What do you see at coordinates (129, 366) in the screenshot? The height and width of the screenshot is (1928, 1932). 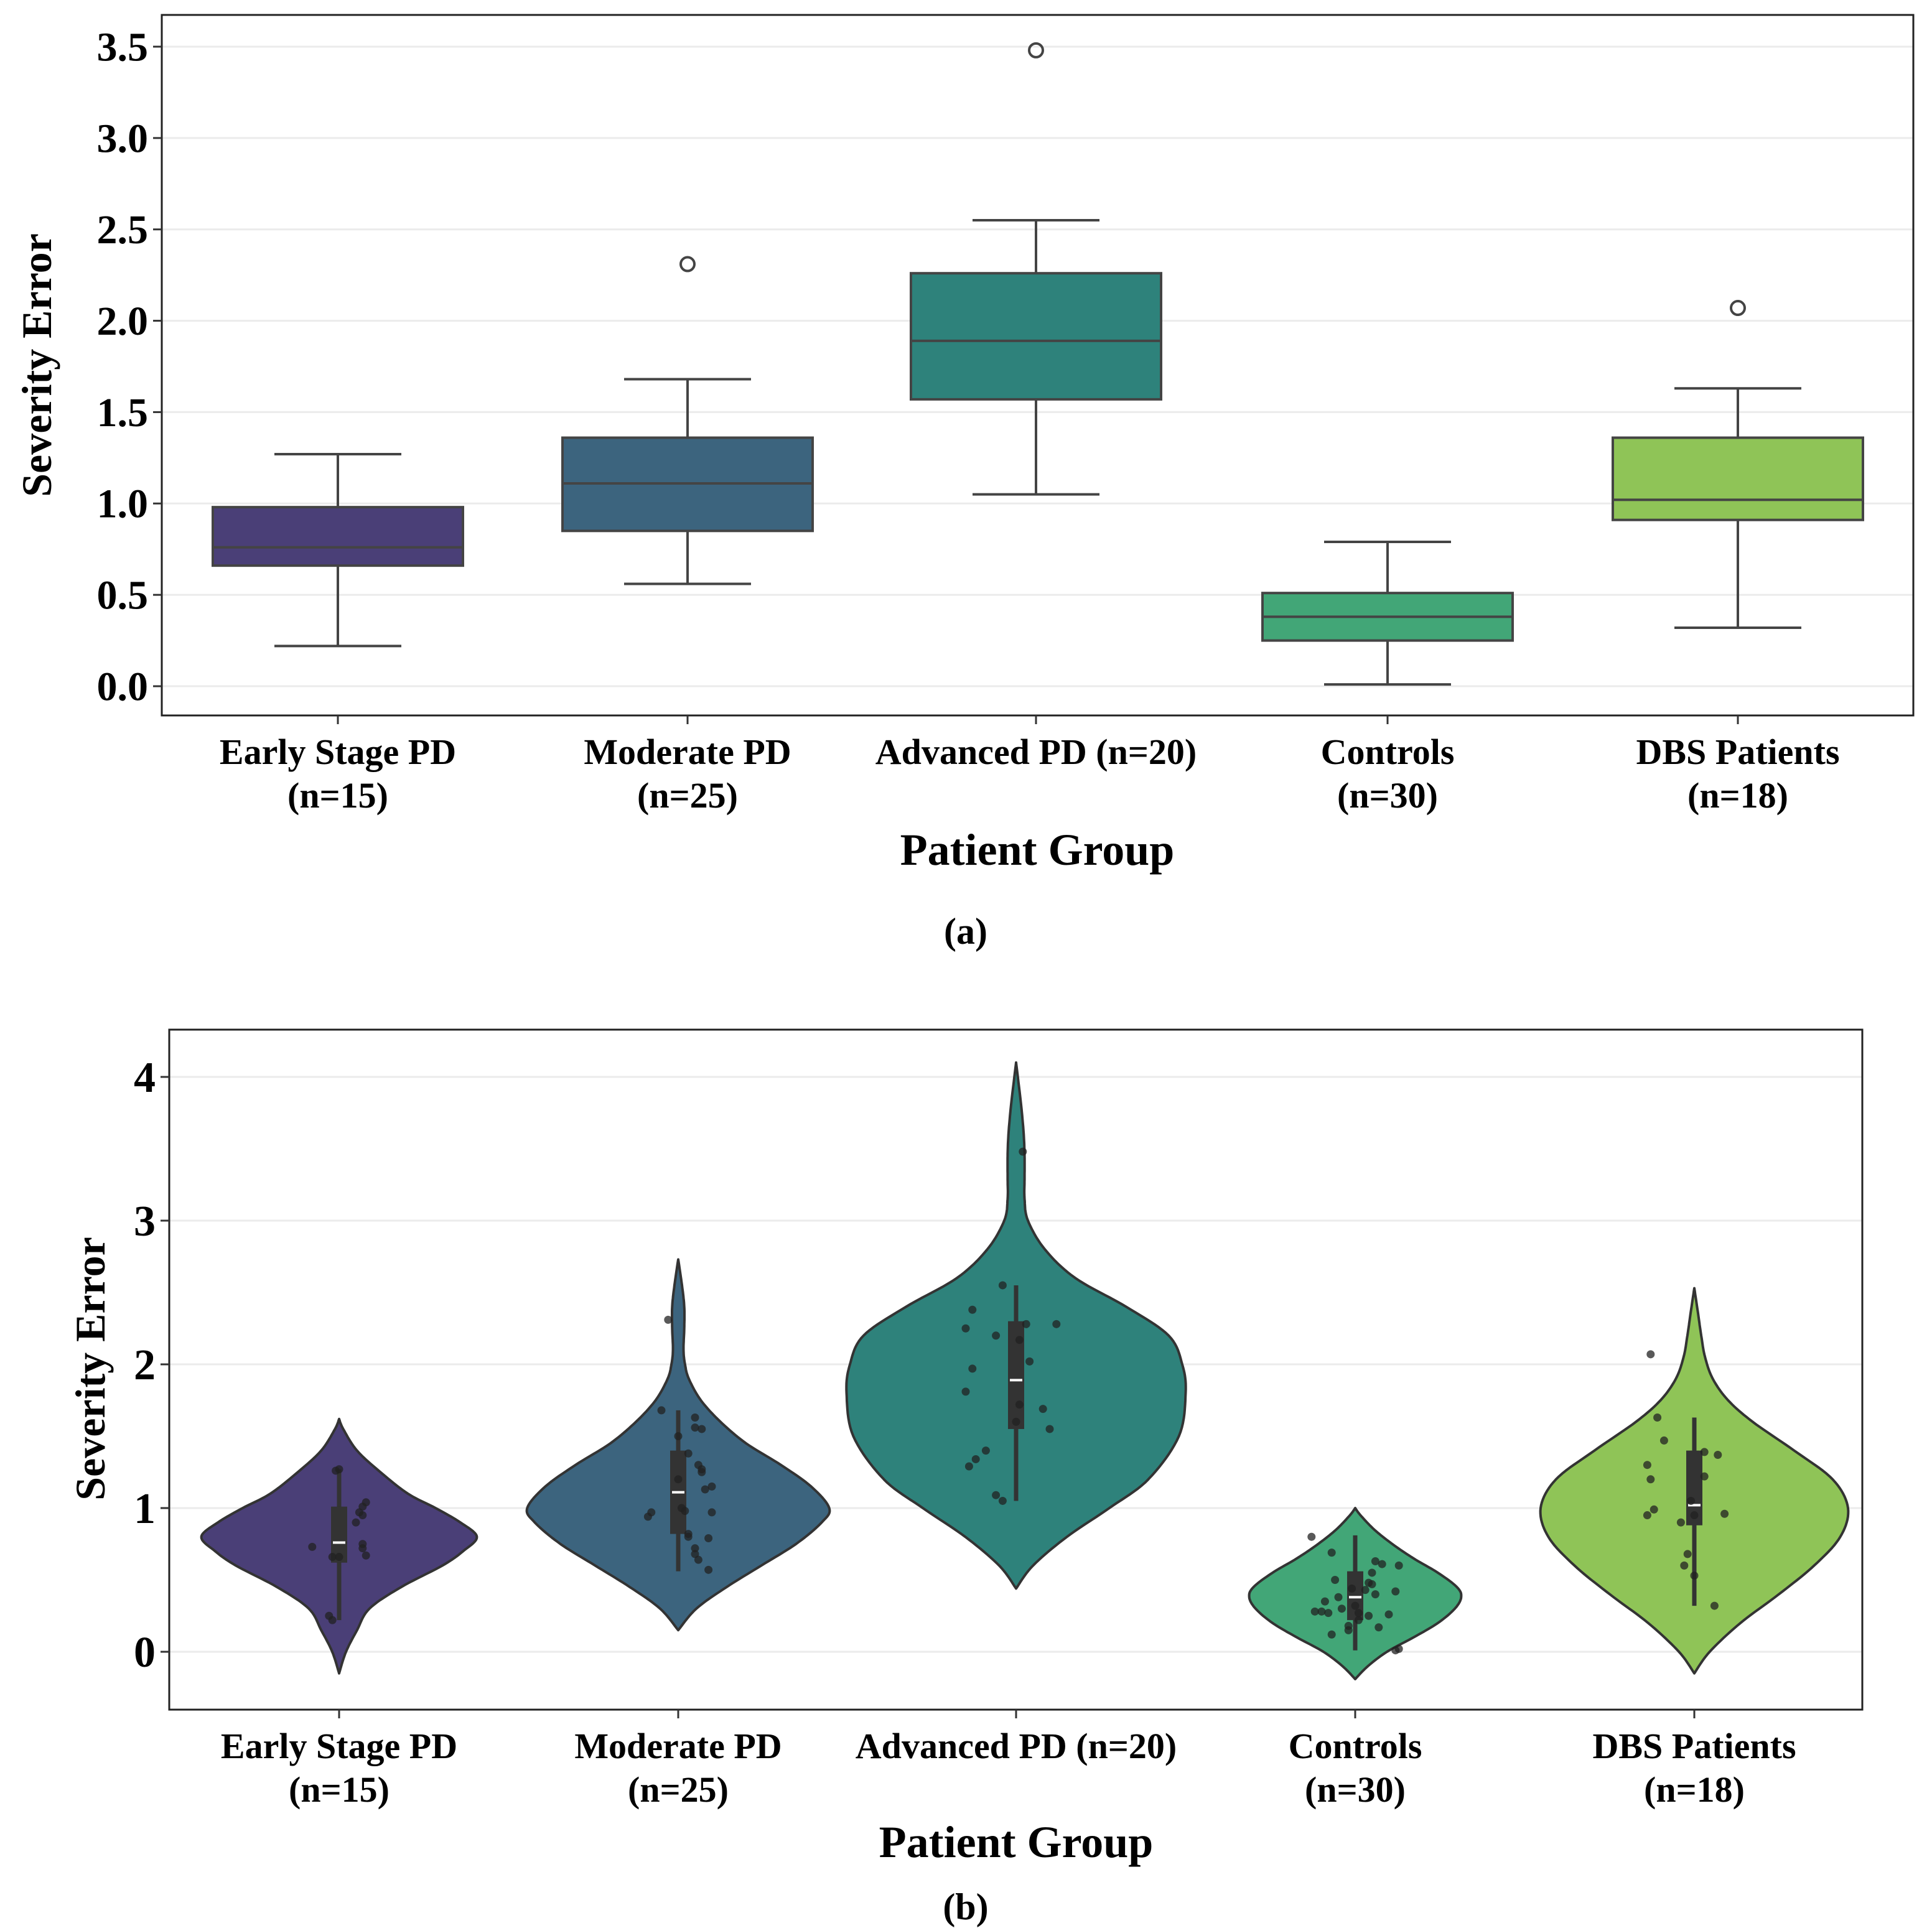 I see `a-y-ticks: 0.0 0.5 1.0 1.5 2.0 2.5 3.0 3.5` at bounding box center [129, 366].